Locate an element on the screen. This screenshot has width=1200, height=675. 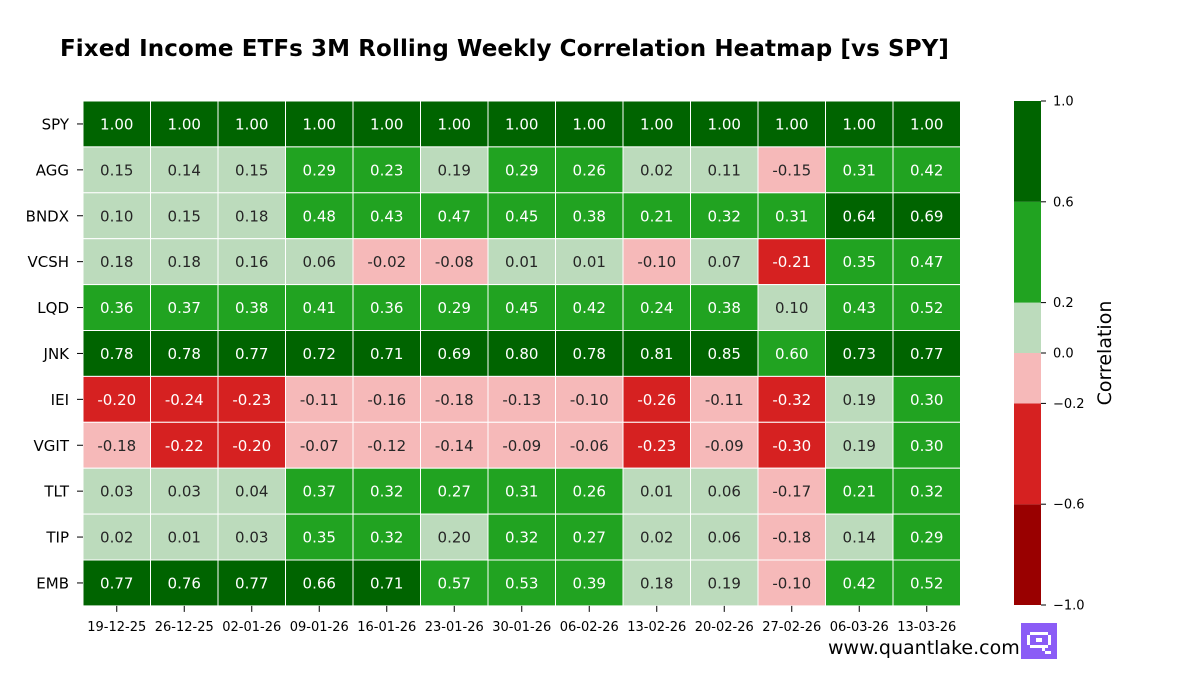
row-label: LQD is located at coordinates (53, 308).